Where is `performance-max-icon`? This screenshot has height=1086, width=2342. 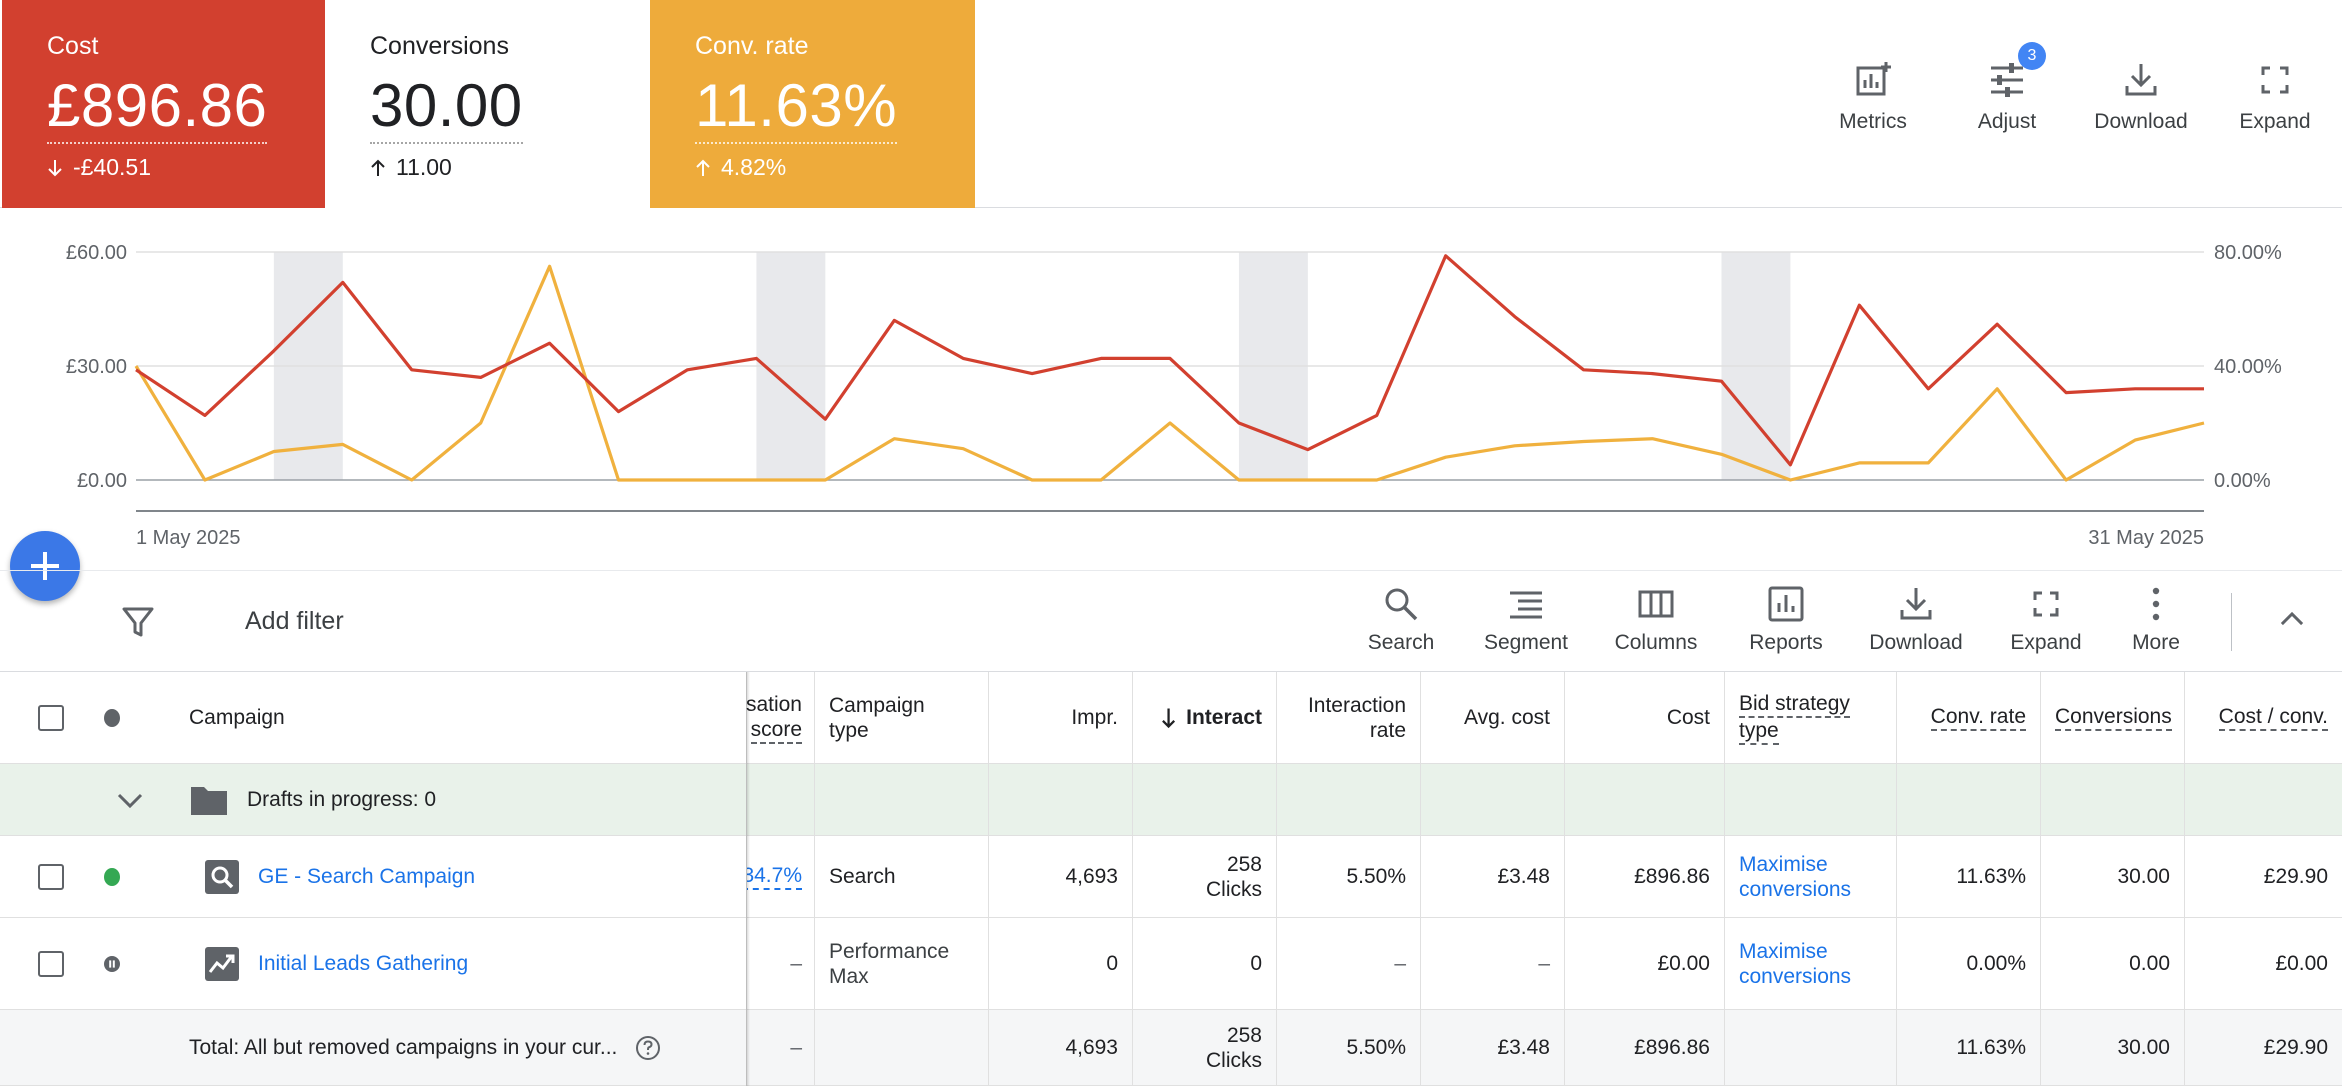 performance-max-icon is located at coordinates (222, 963).